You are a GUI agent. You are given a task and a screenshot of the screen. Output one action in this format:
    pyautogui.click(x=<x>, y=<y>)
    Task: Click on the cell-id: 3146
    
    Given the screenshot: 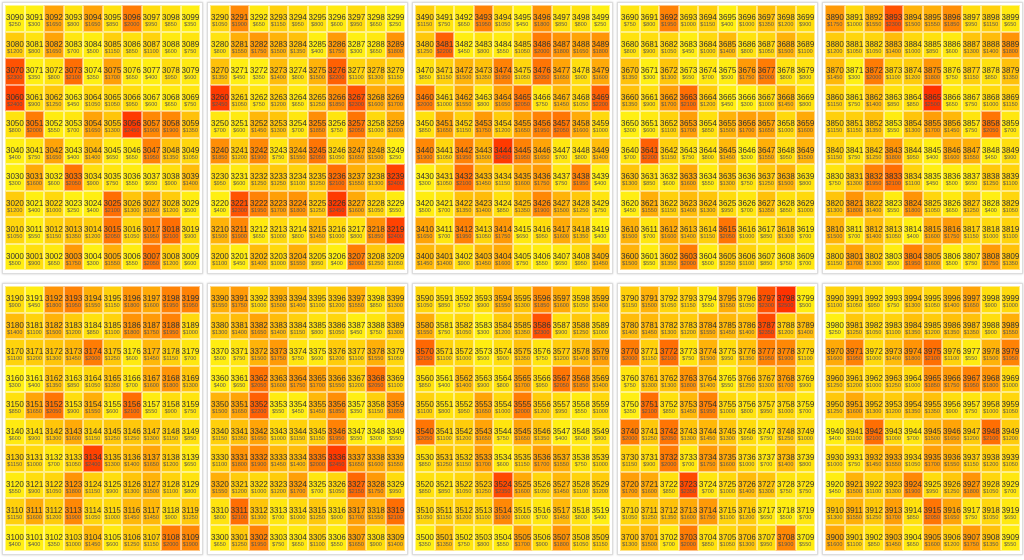 What is the action you would take?
    pyautogui.click(x=132, y=431)
    